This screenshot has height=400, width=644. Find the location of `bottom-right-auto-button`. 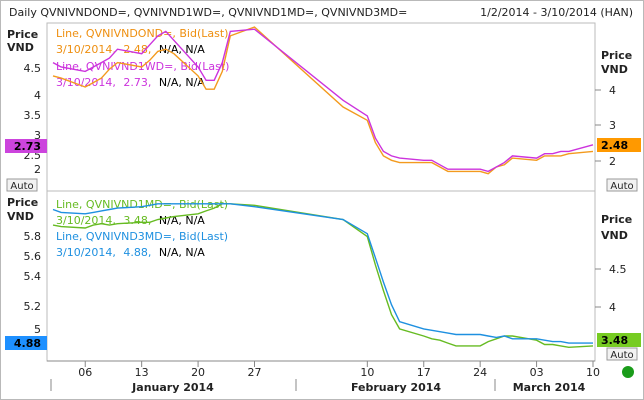

bottom-right-auto-button is located at coordinates (622, 354).